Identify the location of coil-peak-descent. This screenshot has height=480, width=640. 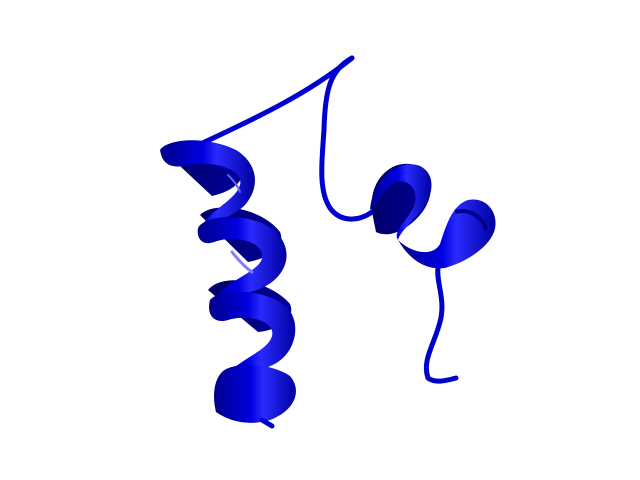
(347, 138).